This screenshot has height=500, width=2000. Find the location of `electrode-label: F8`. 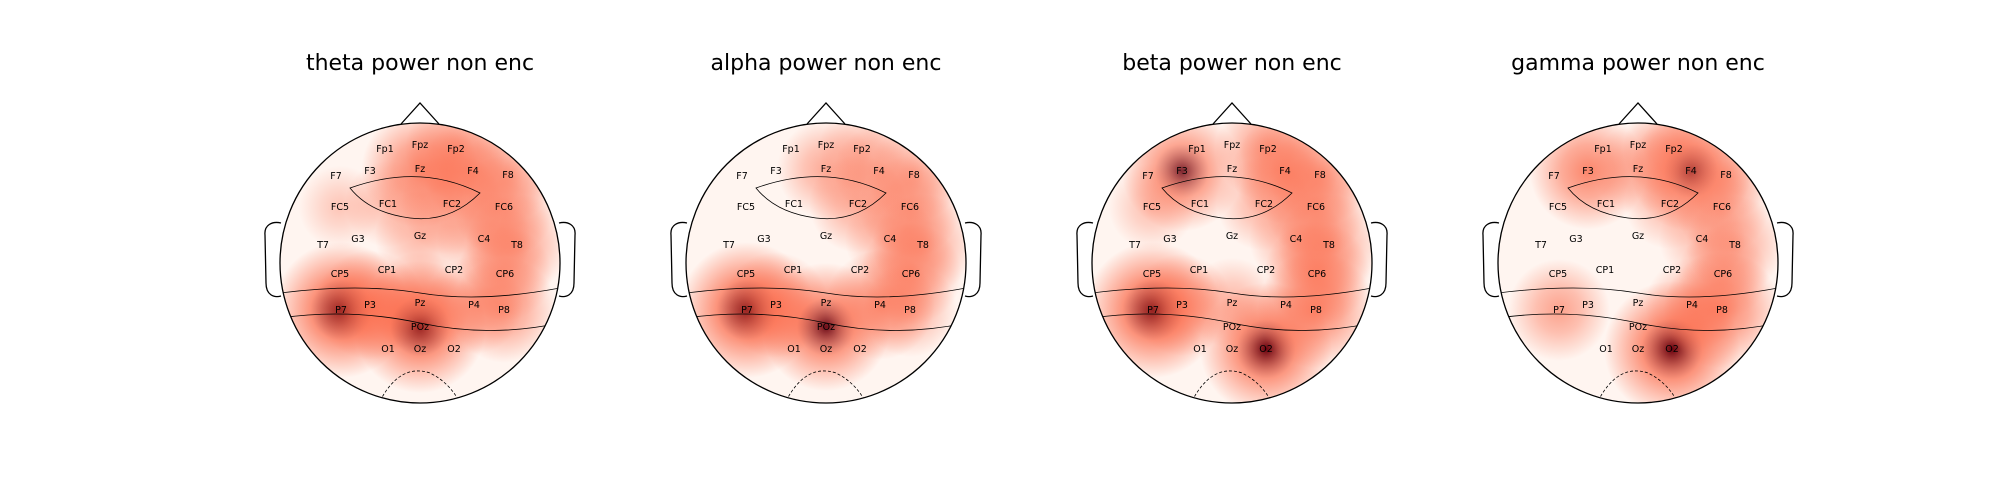

electrode-label: F8 is located at coordinates (508, 175).